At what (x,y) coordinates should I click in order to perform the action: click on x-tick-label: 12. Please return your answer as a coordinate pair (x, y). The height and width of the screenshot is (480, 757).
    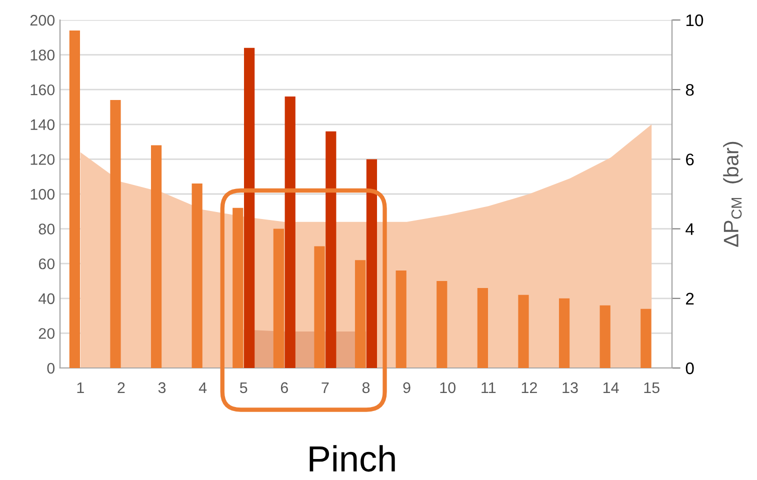
    Looking at the image, I should click on (529, 387).